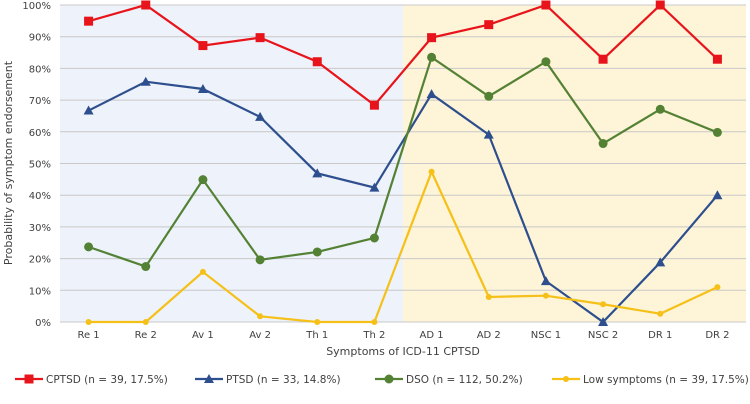 This screenshot has width=750, height=404. What do you see at coordinates (316, 335) in the screenshot?
I see `x-tick-label: Th 1` at bounding box center [316, 335].